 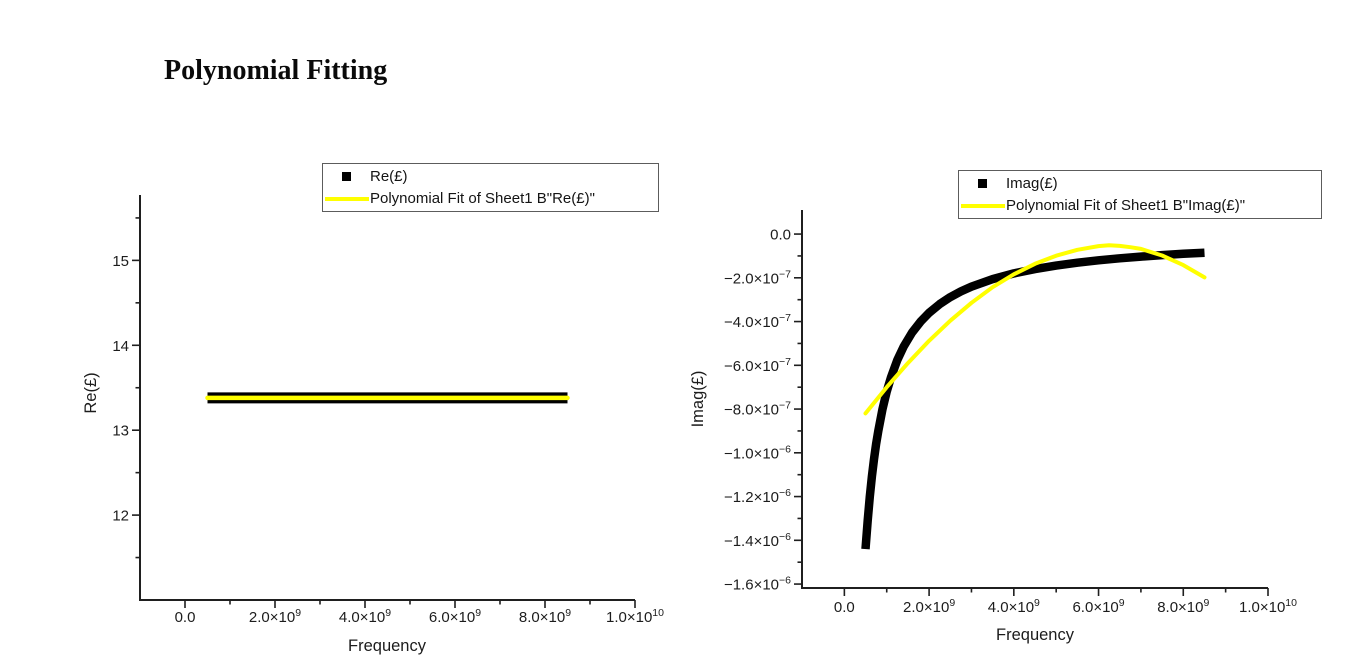 I want to click on imag-x-tick-label: 8.0×10⁹, so click(x=1183, y=606).